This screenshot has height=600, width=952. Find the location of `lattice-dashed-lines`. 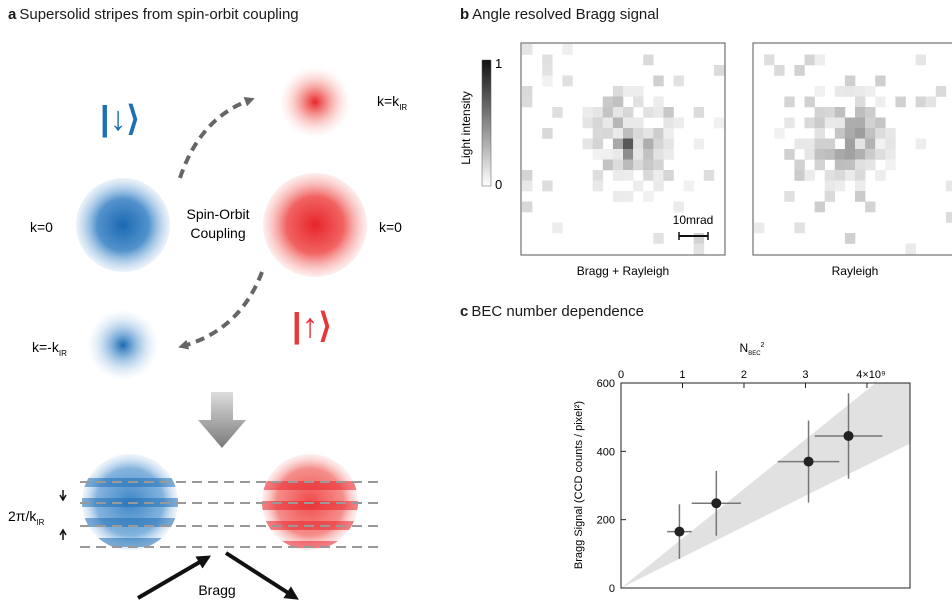

lattice-dashed-lines is located at coordinates (230, 514).